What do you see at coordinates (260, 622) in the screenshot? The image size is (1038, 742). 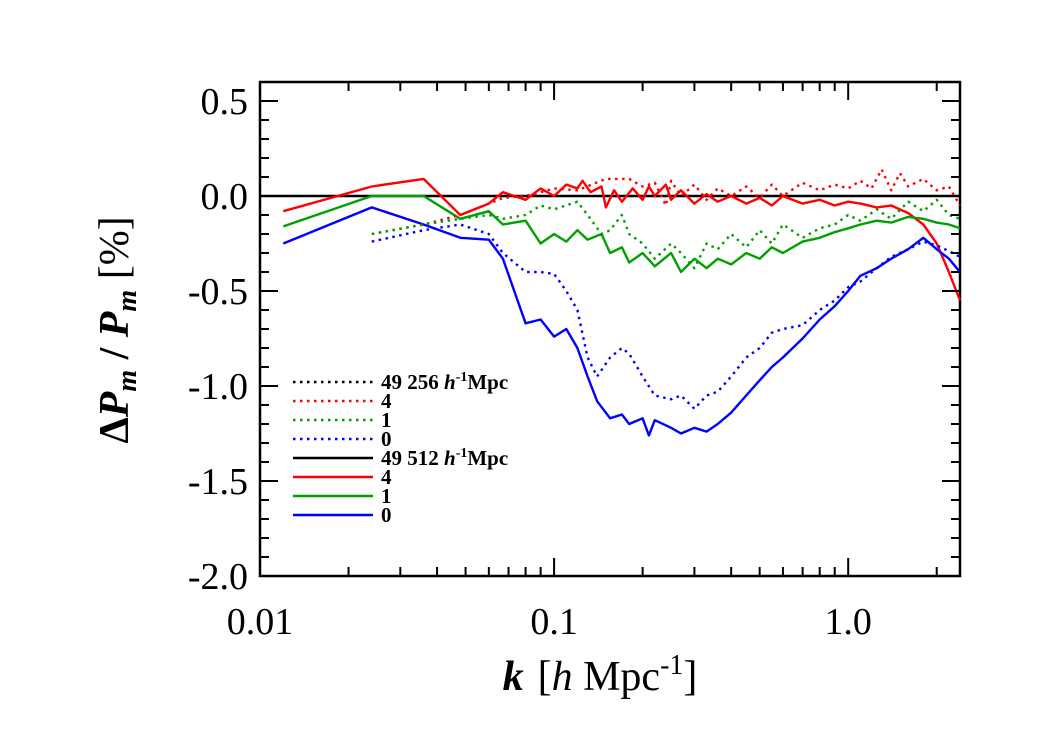 I see `x-tick-label-0: 0.01` at bounding box center [260, 622].